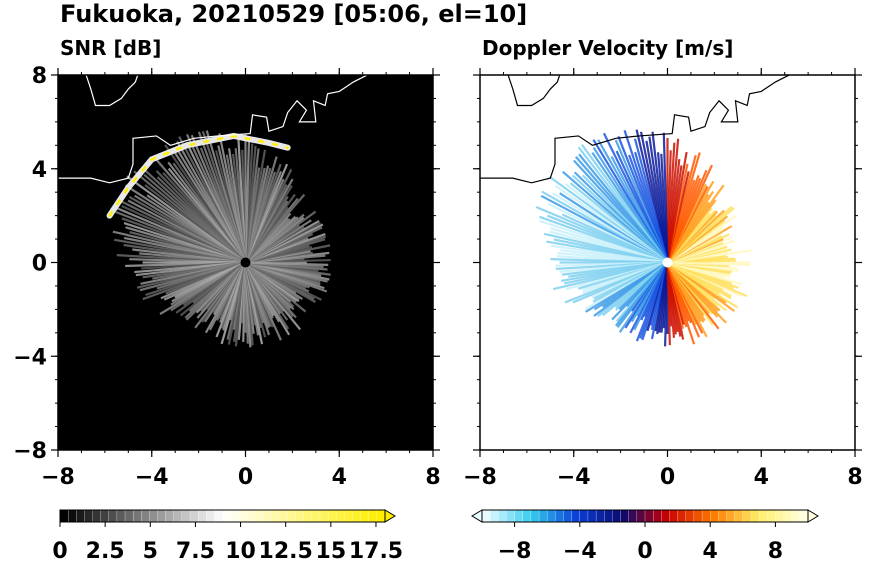 Image resolution: width=870 pixels, height=570 pixels. I want to click on snr-colorbar-tick-label: 17.5, so click(376, 551).